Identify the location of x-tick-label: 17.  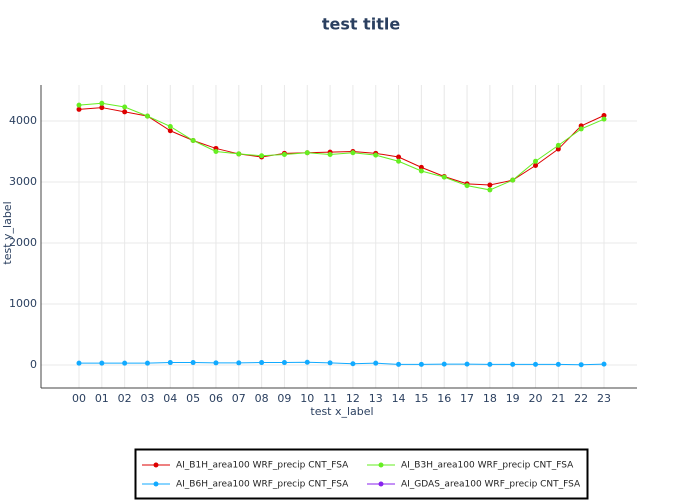
(467, 398).